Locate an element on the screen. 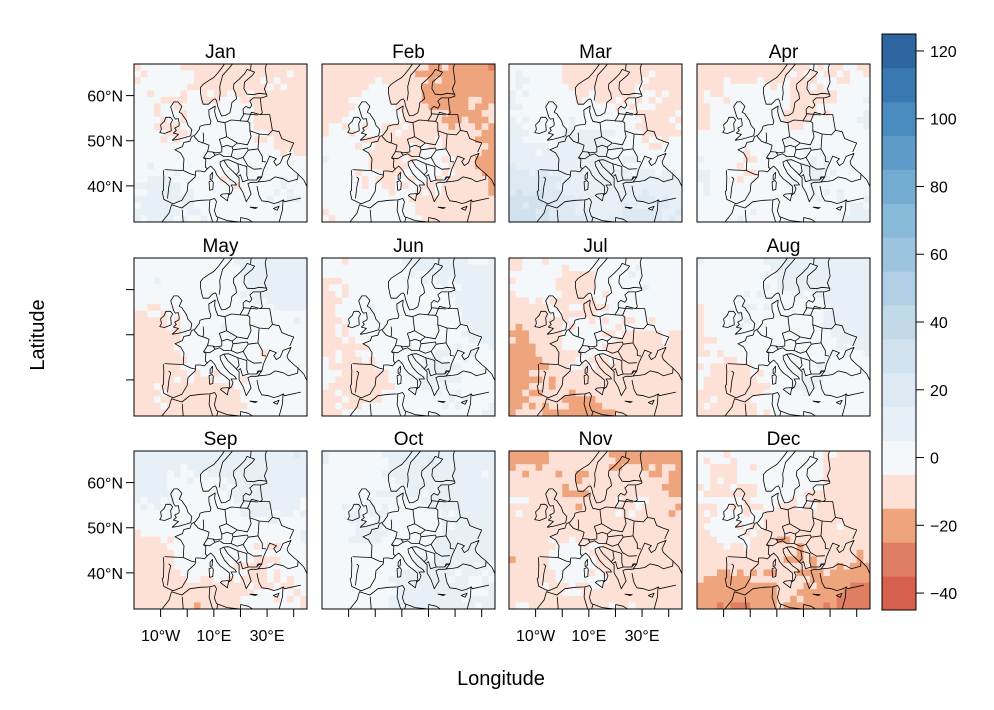  colorbar-tick-label: −40 is located at coordinates (943, 594).